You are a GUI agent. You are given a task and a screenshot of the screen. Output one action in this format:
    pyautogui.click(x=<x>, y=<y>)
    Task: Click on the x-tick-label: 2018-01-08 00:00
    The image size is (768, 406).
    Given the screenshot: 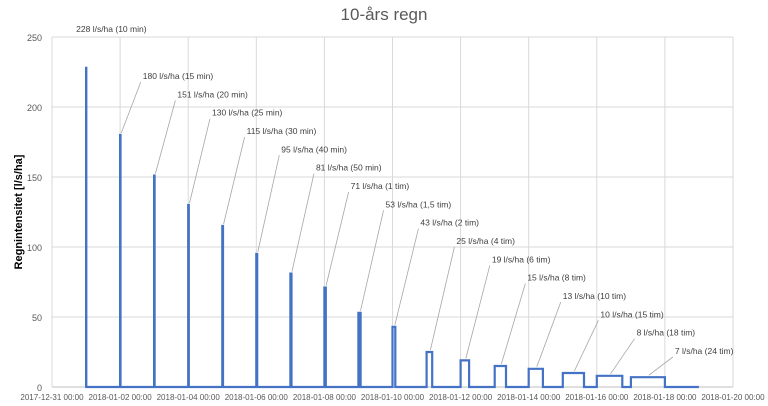 What is the action you would take?
    pyautogui.click(x=325, y=397)
    